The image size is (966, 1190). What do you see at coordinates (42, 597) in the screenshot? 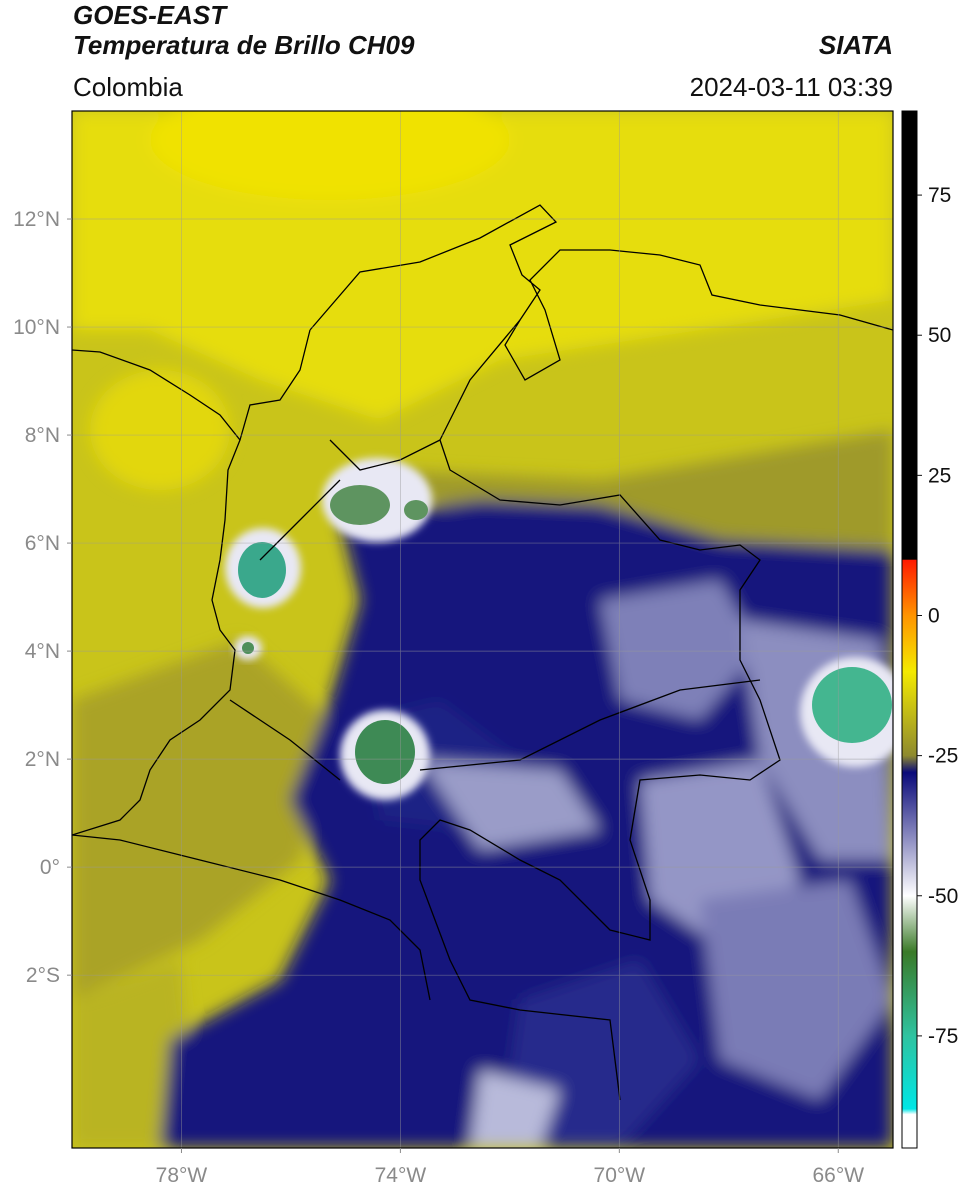
I see `latitude-axis: 12°N 10°N 8°N 6°N 4°N 2°N 0° 2°S` at bounding box center [42, 597].